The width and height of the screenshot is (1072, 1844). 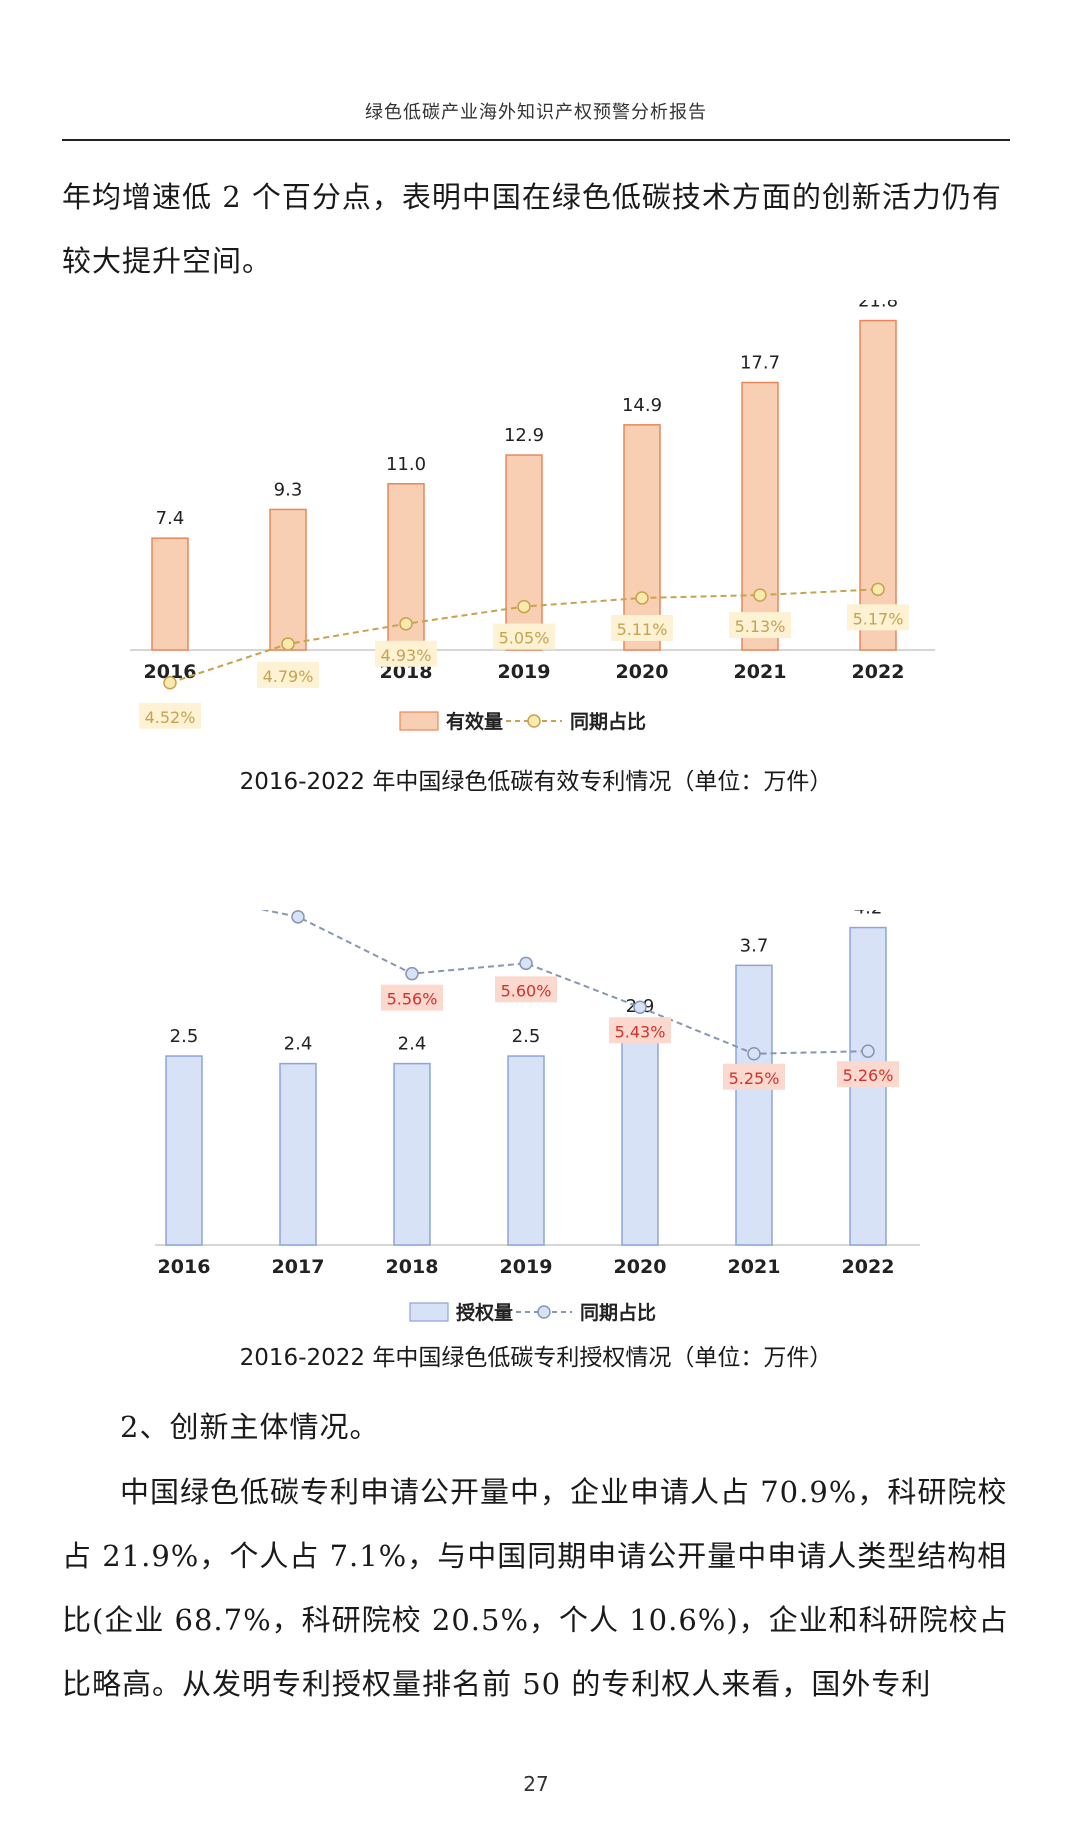 I want to click on paragraph-intro: 年均增速低 2 个百分点，表明中国在绿色低碳技术方面的创新活力仍有较大提升空间。, so click(x=532, y=229).